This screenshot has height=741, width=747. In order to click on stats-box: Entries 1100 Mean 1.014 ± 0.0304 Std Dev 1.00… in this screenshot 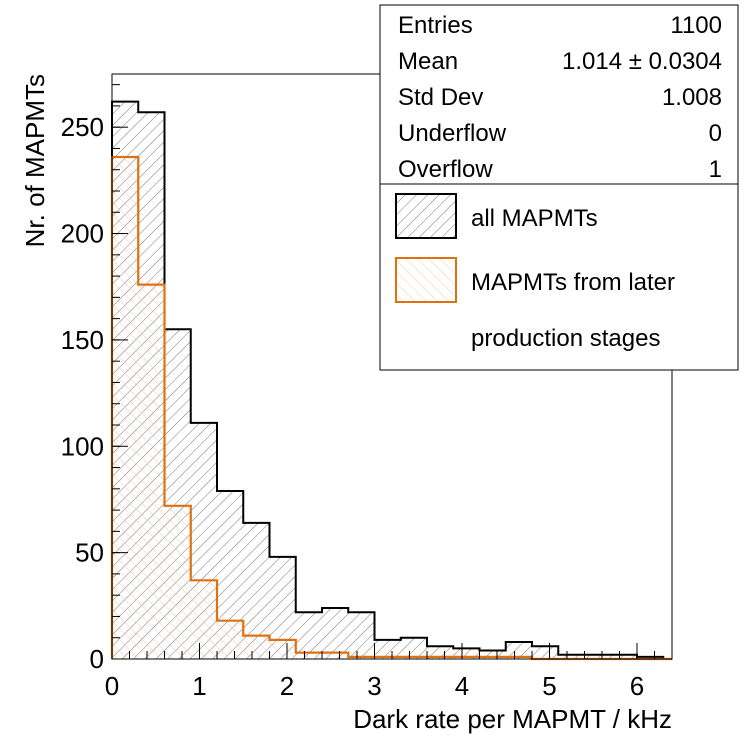, I will do `click(559, 95)`.